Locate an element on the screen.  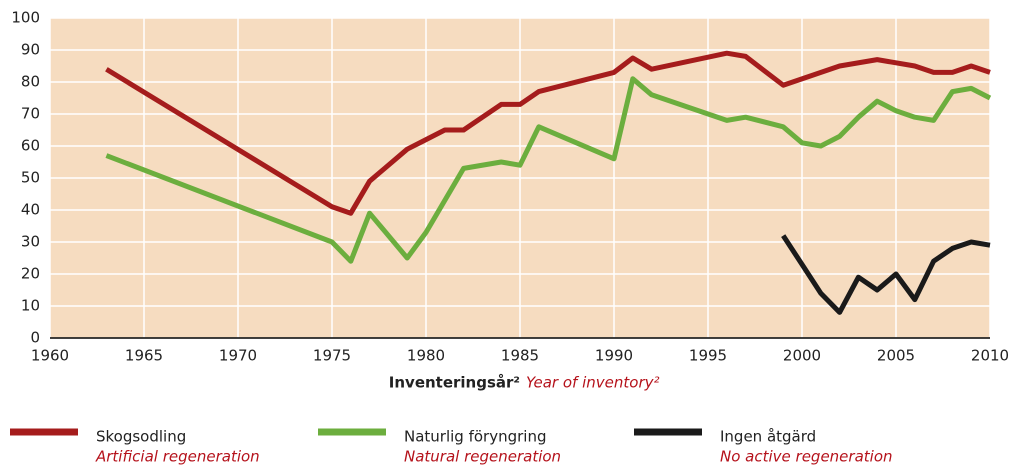
x-tick-label: 1990 is located at coordinates (614, 356).